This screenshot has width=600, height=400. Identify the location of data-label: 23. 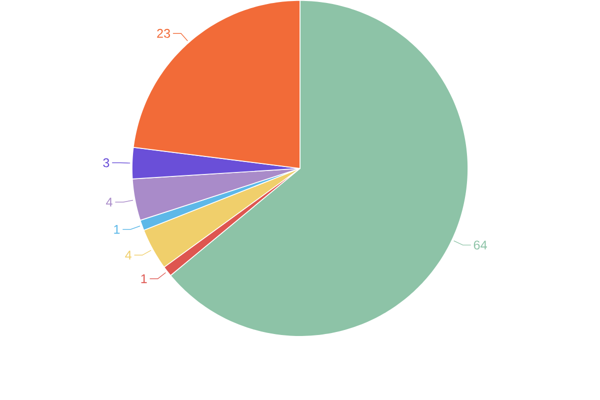
(163, 33).